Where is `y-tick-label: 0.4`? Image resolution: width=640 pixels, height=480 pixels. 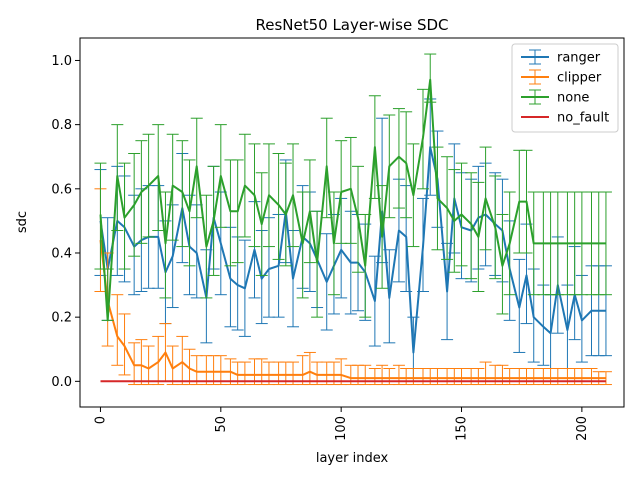
y-tick-label: 0.4 is located at coordinates (61, 253).